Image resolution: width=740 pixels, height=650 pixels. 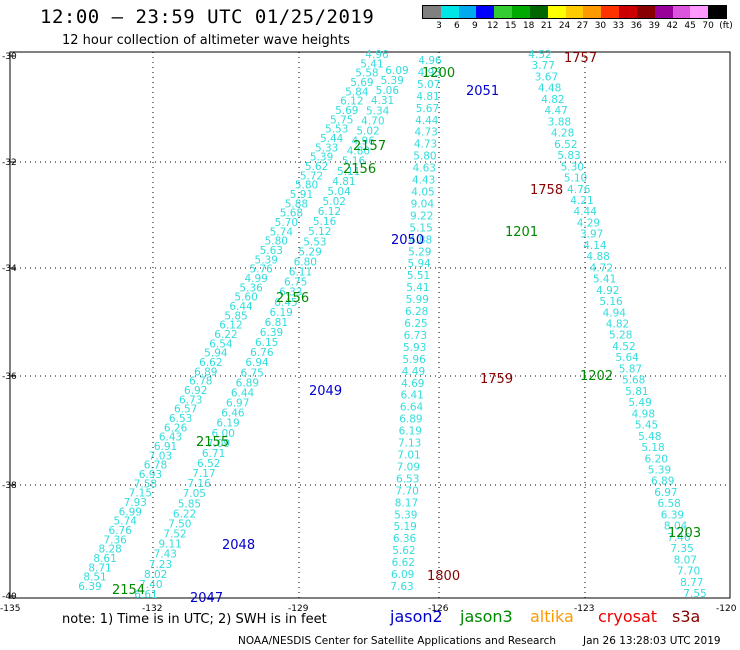 What do you see at coordinates (9, 57) in the screenshot?
I see `lat-tick-label: -30` at bounding box center [9, 57].